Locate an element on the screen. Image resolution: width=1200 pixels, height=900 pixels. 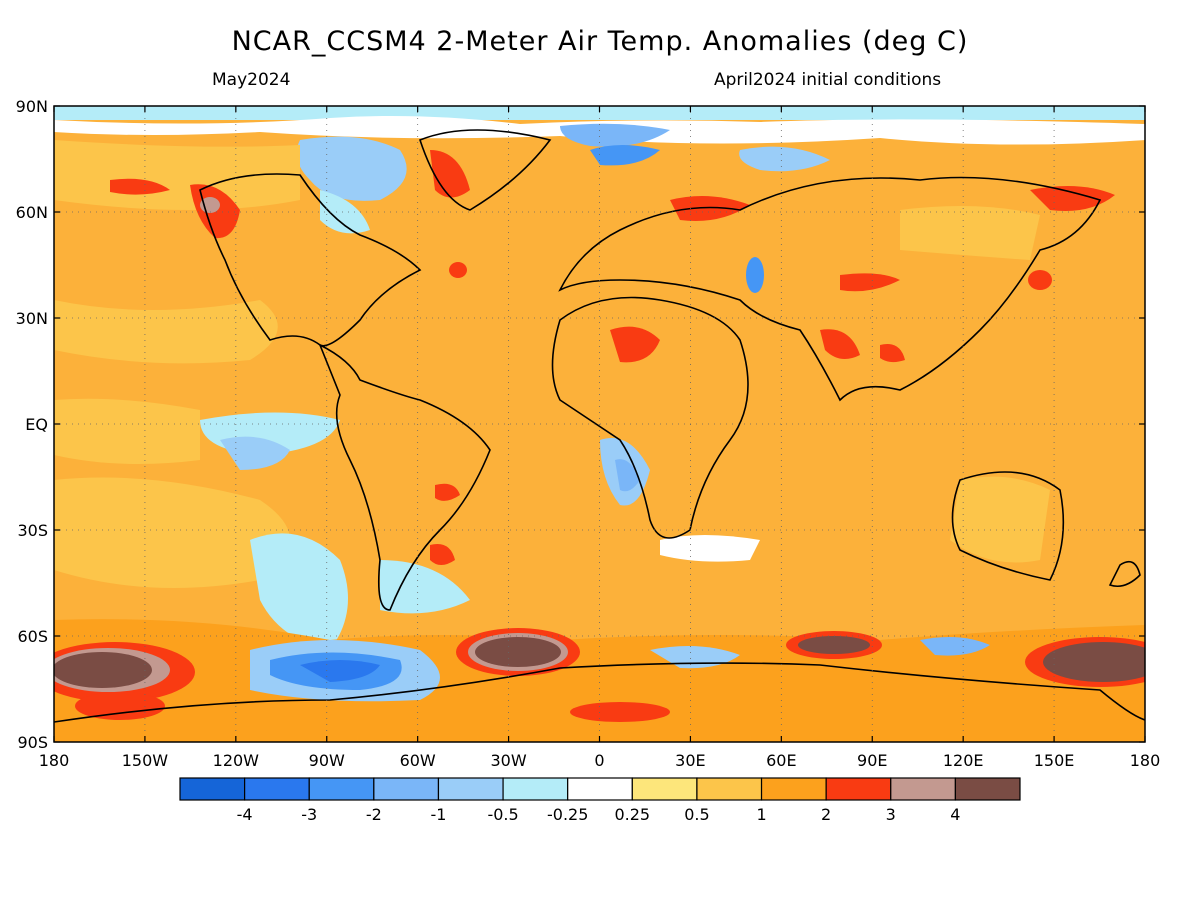
laptev-cool is located at coordinates (784, 159).